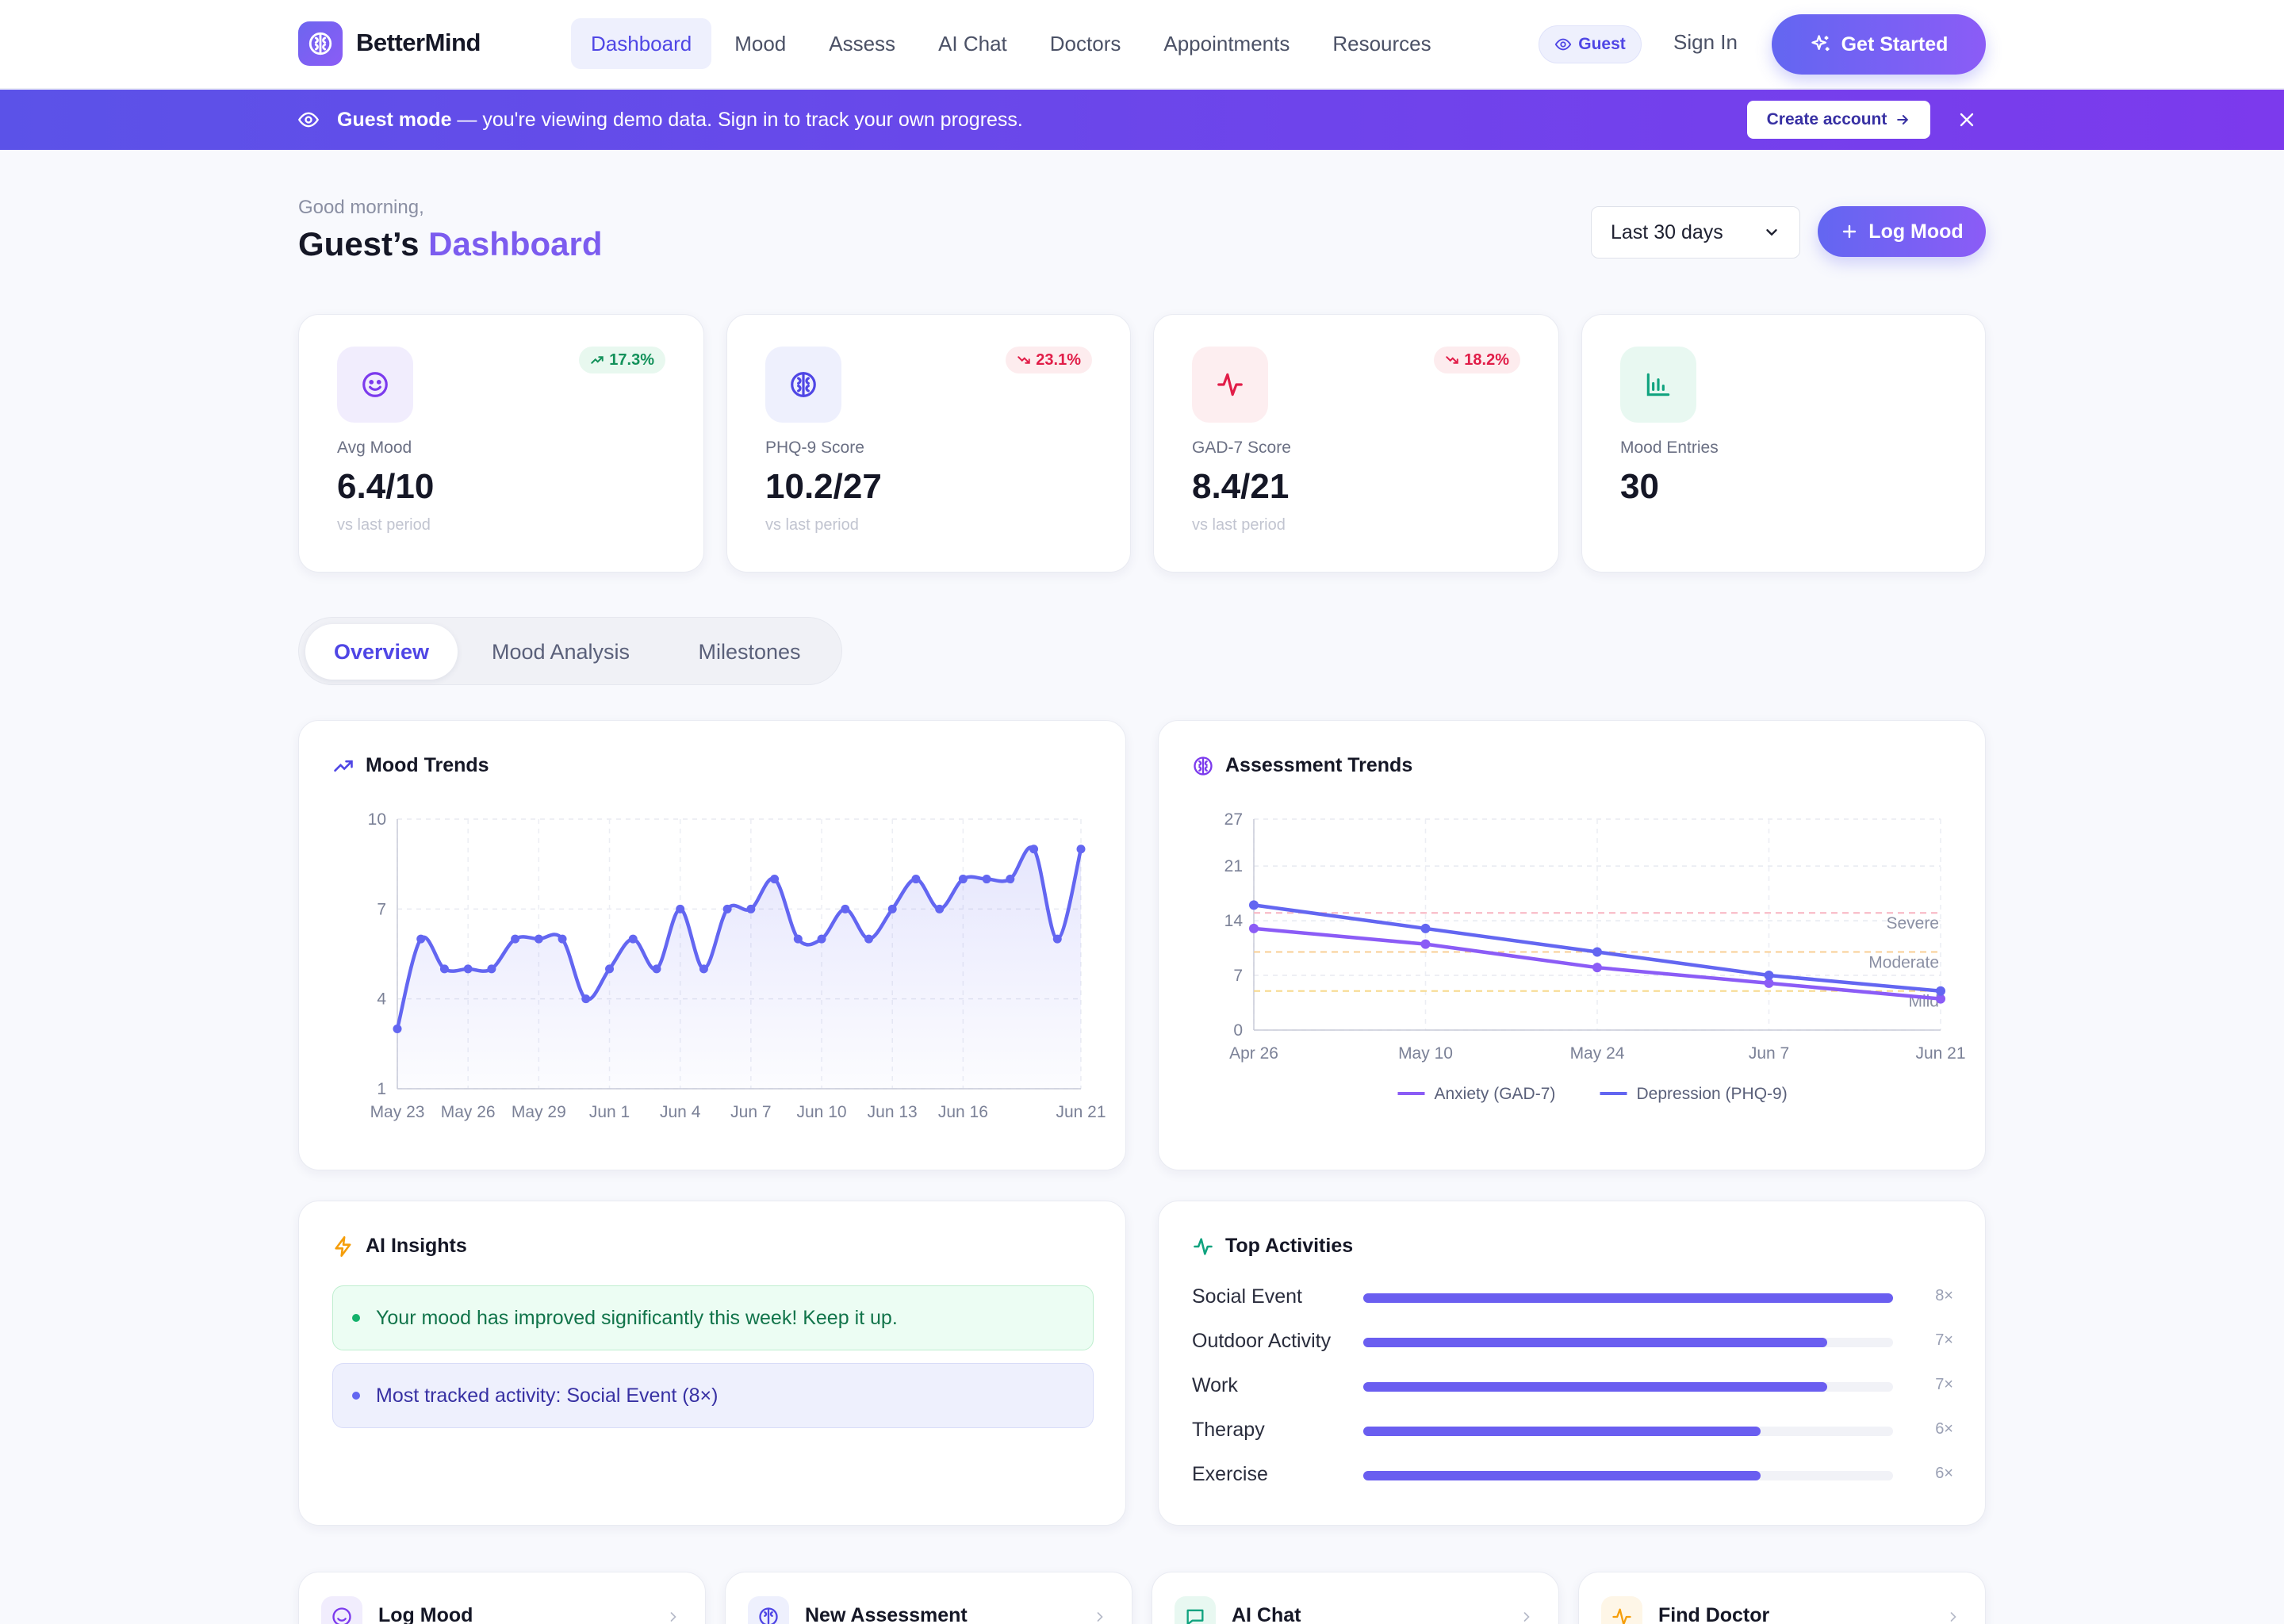 This screenshot has width=2284, height=1624. What do you see at coordinates (1916, 232) in the screenshot?
I see `log-mood-label: Log Mood` at bounding box center [1916, 232].